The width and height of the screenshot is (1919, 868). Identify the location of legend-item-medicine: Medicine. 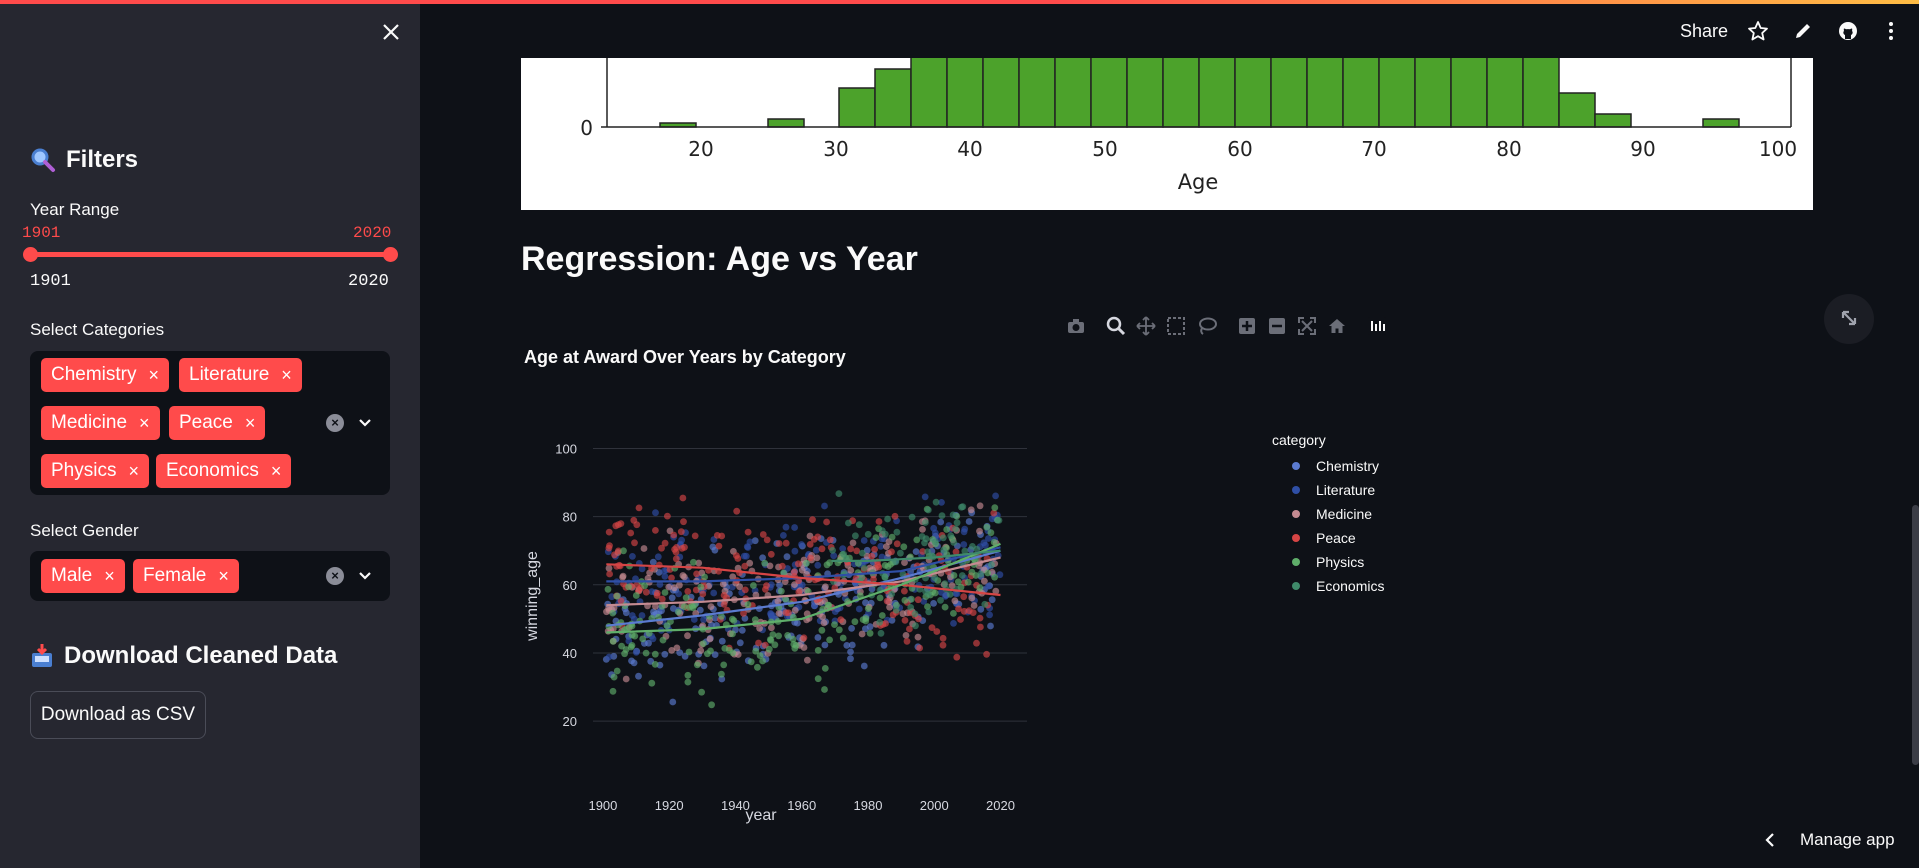
(1328, 514).